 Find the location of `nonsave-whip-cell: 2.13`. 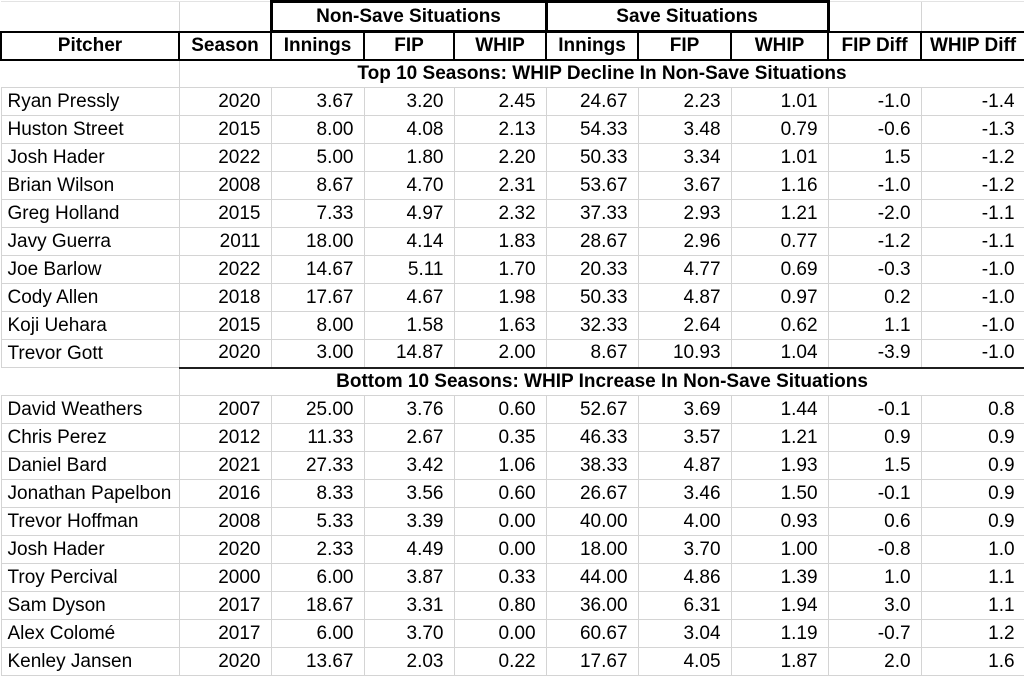

nonsave-whip-cell: 2.13 is located at coordinates (500, 129).